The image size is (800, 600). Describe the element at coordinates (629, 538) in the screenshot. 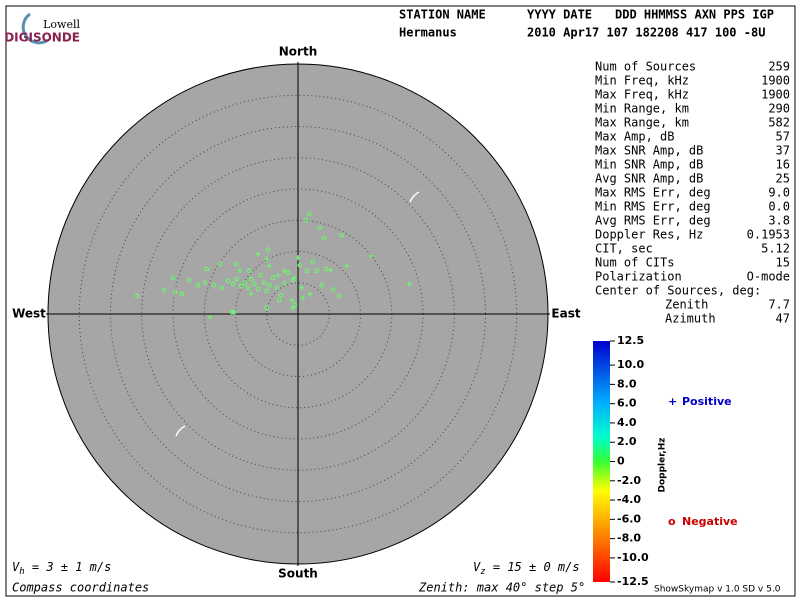

I see `colorbar-tick-label: -8.0` at that location.